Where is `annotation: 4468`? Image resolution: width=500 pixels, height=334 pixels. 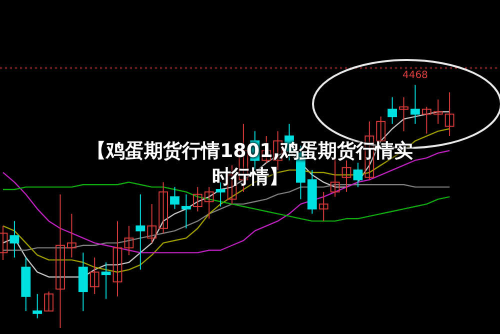
annotation: 4468 is located at coordinates (415, 75).